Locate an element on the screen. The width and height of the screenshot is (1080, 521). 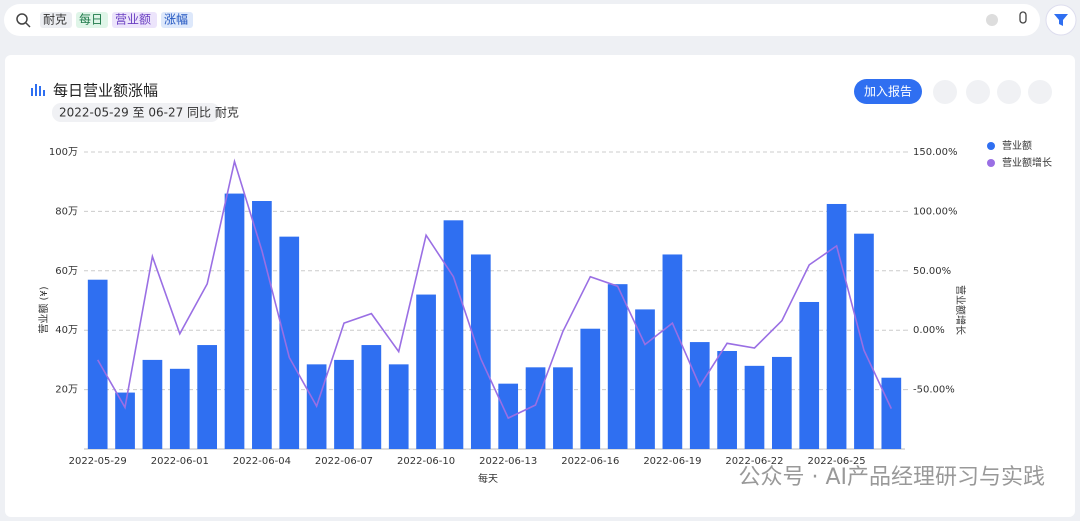
y-tick-label: 60万 is located at coordinates (66, 271).